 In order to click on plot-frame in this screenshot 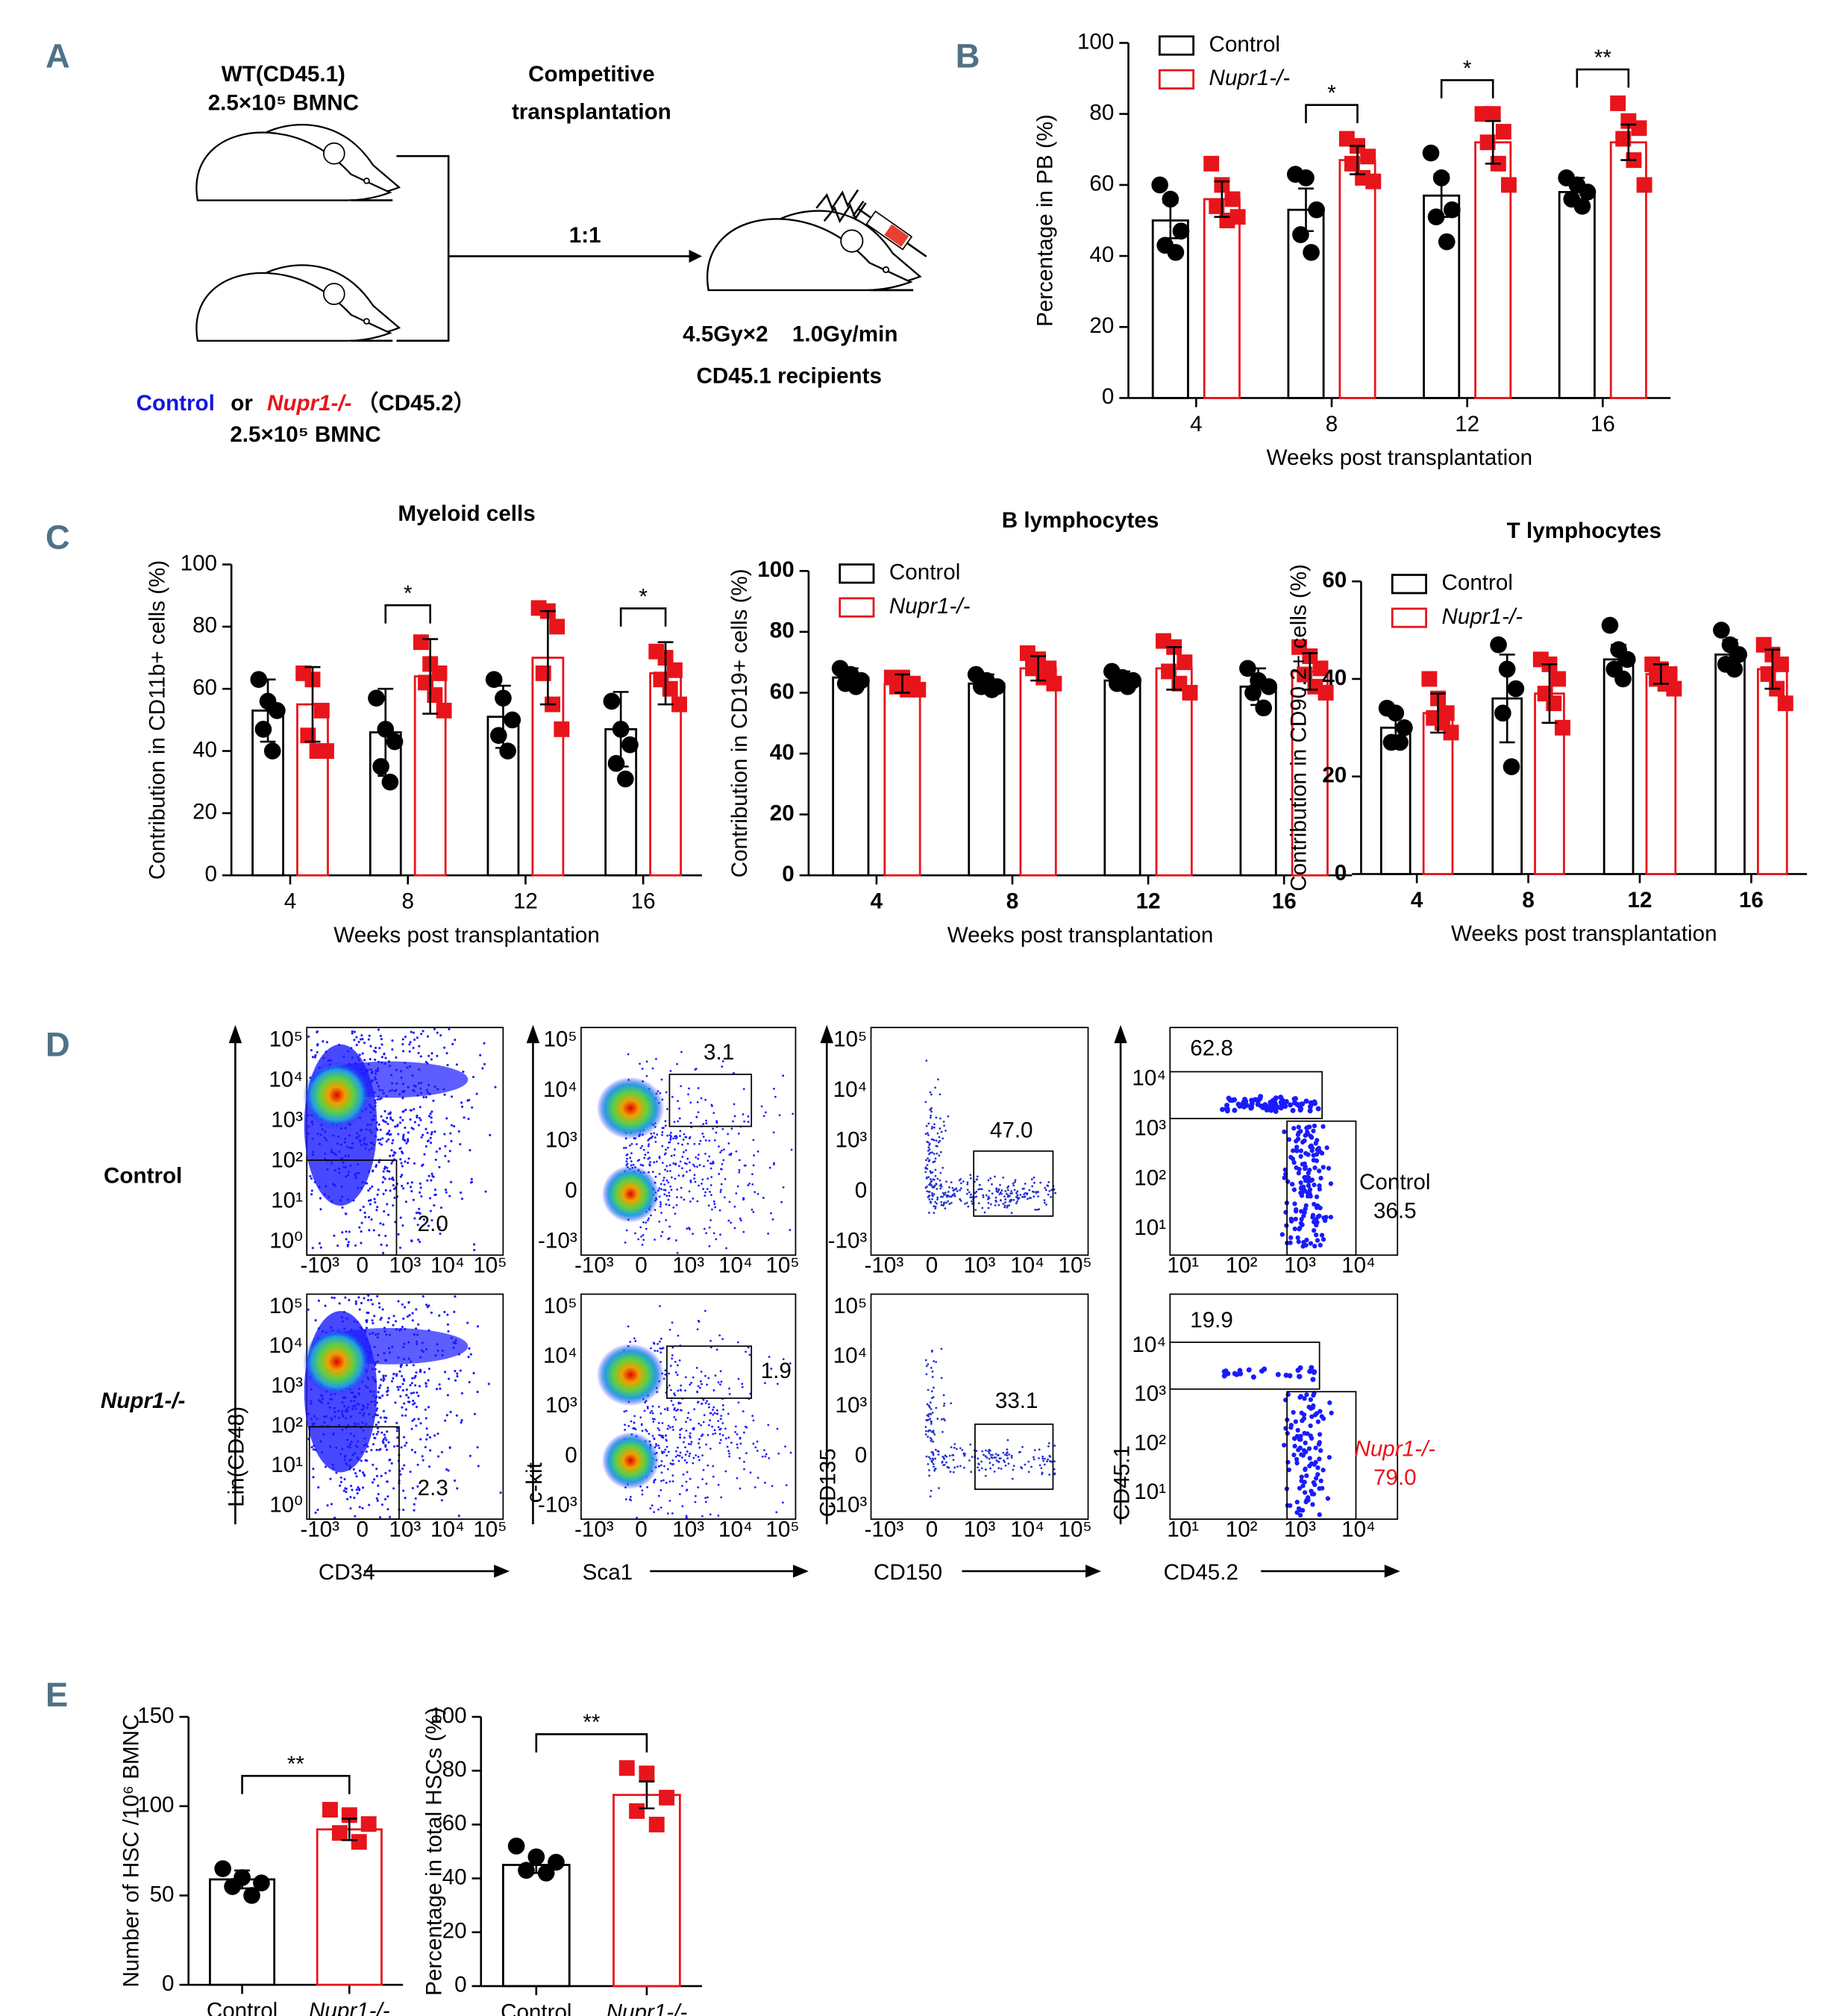, I will do `click(980, 1141)`.